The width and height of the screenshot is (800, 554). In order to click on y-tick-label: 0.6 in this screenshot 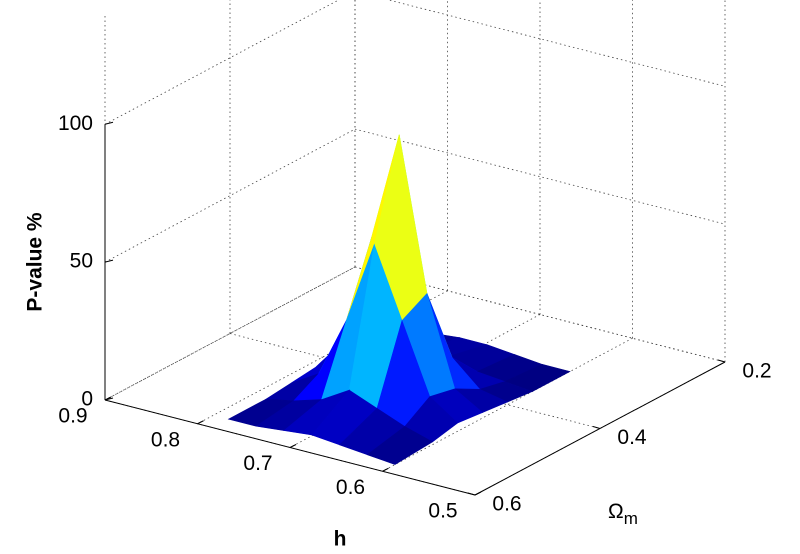, I will do `click(506, 504)`.